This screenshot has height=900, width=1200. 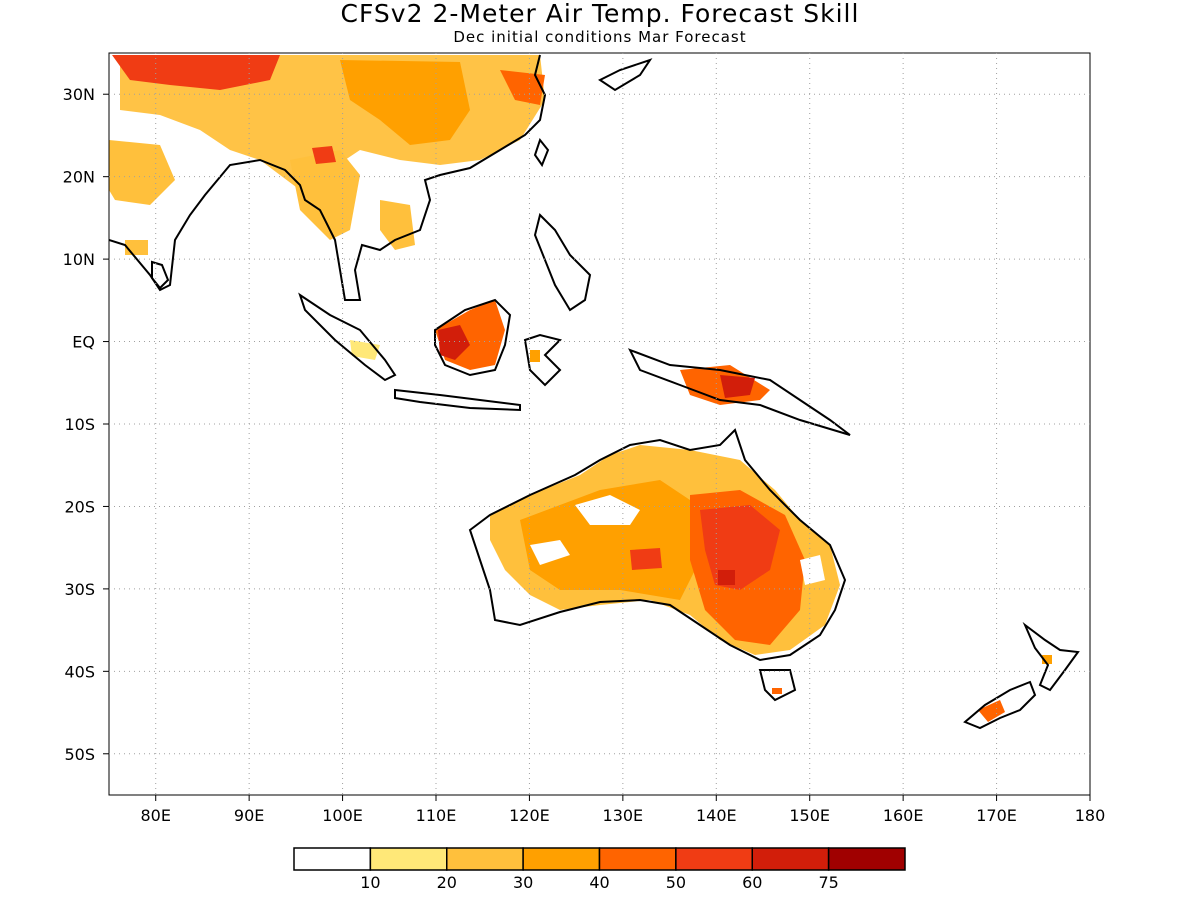 I want to click on shade-tibet-red, so click(x=196, y=72).